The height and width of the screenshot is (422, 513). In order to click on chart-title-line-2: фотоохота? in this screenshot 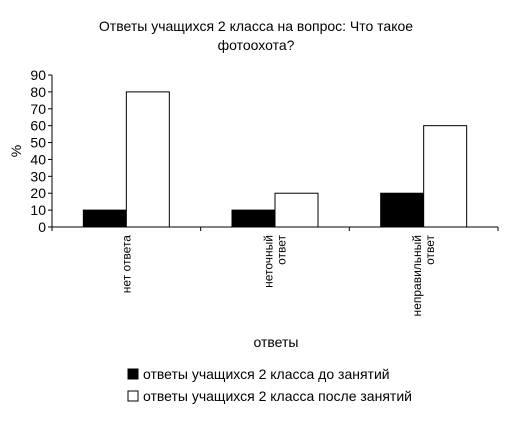, I will do `click(256, 45)`.